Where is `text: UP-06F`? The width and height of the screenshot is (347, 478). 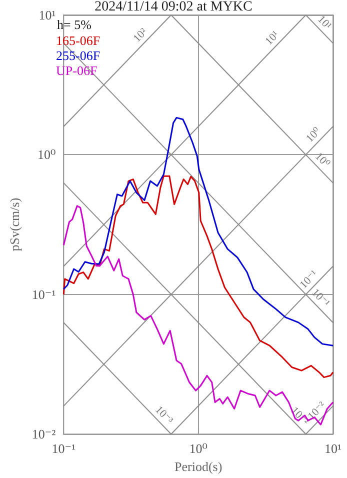 text: UP-06F is located at coordinates (77, 70).